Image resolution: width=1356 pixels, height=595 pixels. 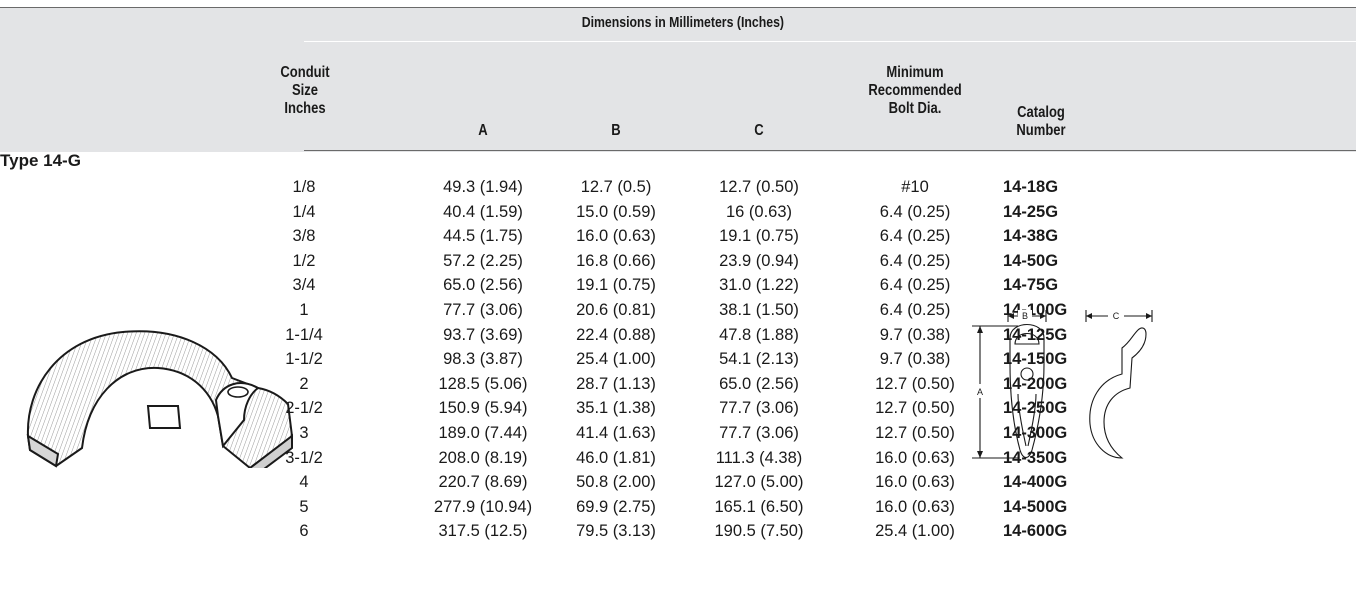 What do you see at coordinates (616, 384) in the screenshot?
I see `cell-b: 28.7 (1.13)` at bounding box center [616, 384].